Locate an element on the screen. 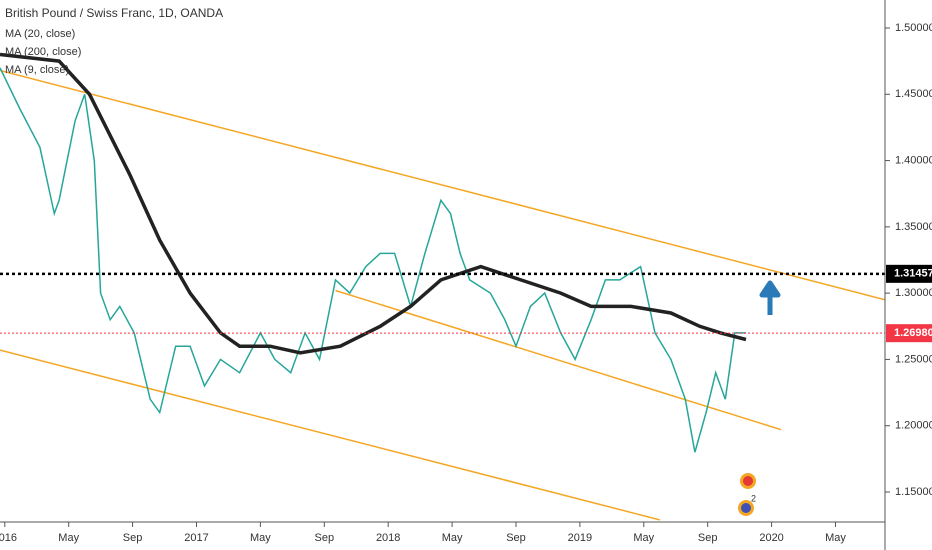  level-label: 1.26980 is located at coordinates (913, 333).